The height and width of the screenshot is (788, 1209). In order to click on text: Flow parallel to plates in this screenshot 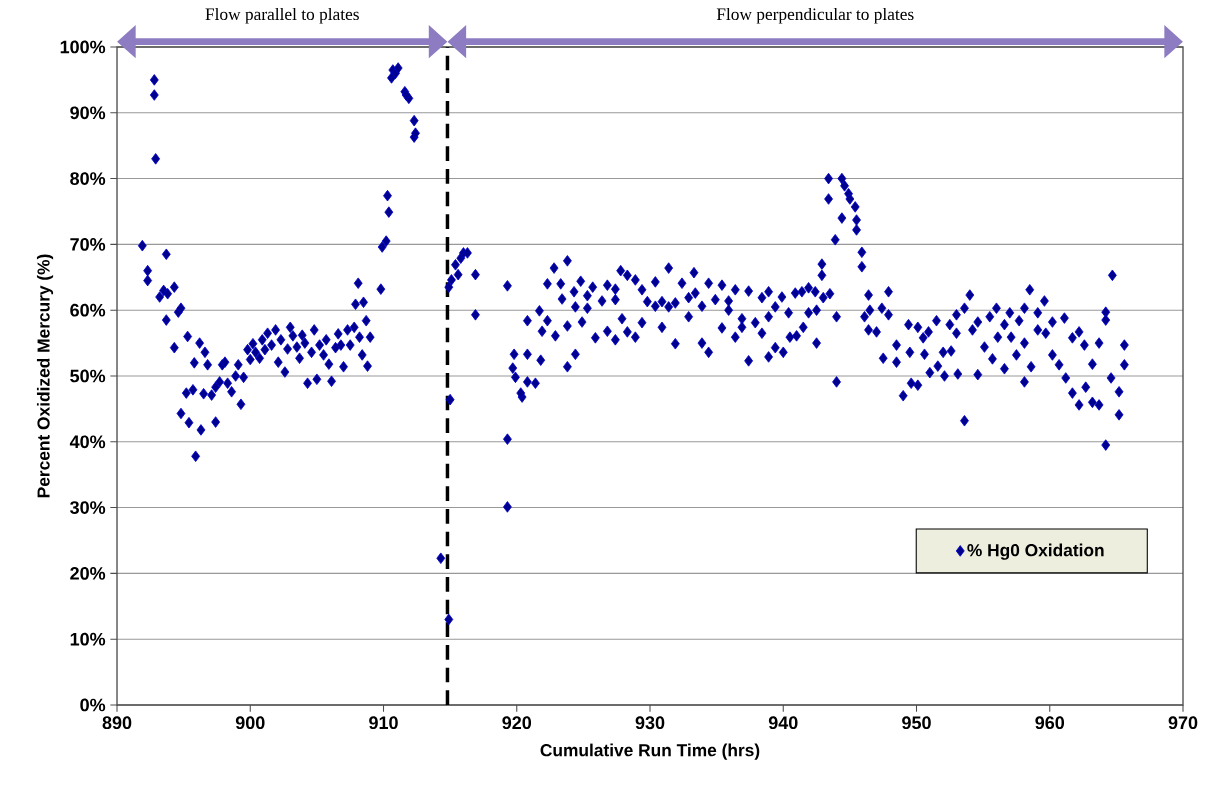, I will do `click(282, 15)`.